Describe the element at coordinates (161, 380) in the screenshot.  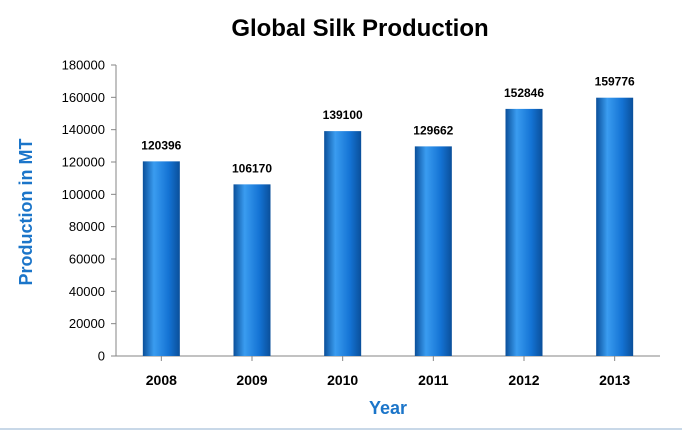
I see `x-tick-label: 2008` at that location.